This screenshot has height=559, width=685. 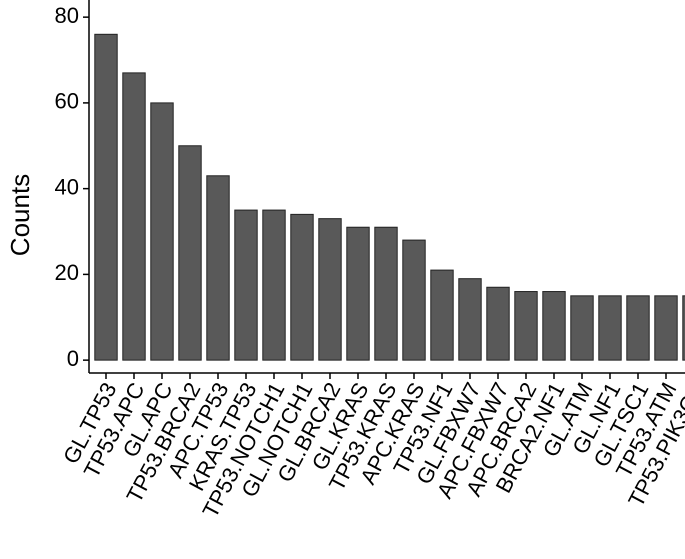 What do you see at coordinates (73, 358) in the screenshot?
I see `y-tick-label: 0` at bounding box center [73, 358].